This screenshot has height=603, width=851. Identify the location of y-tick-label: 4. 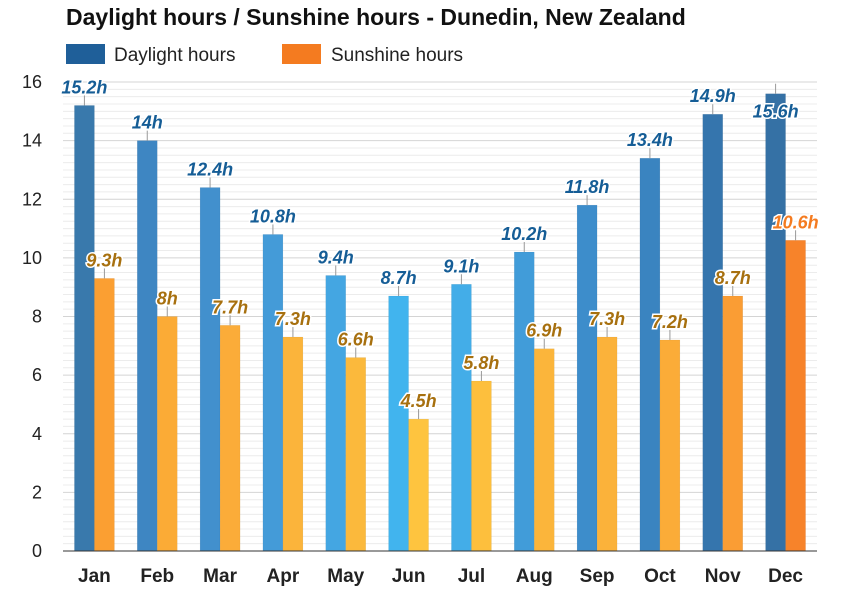
(37, 434).